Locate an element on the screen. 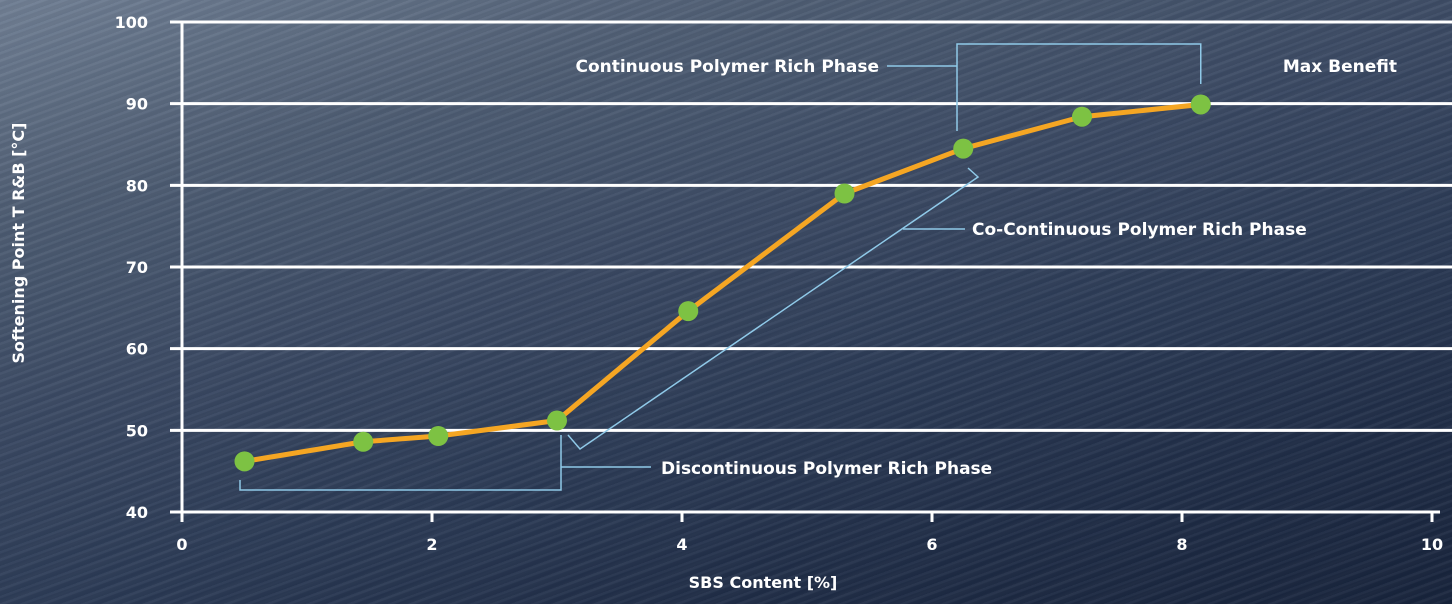 This screenshot has height=604, width=1452. y-tick-label: 90 is located at coordinates (137, 104).